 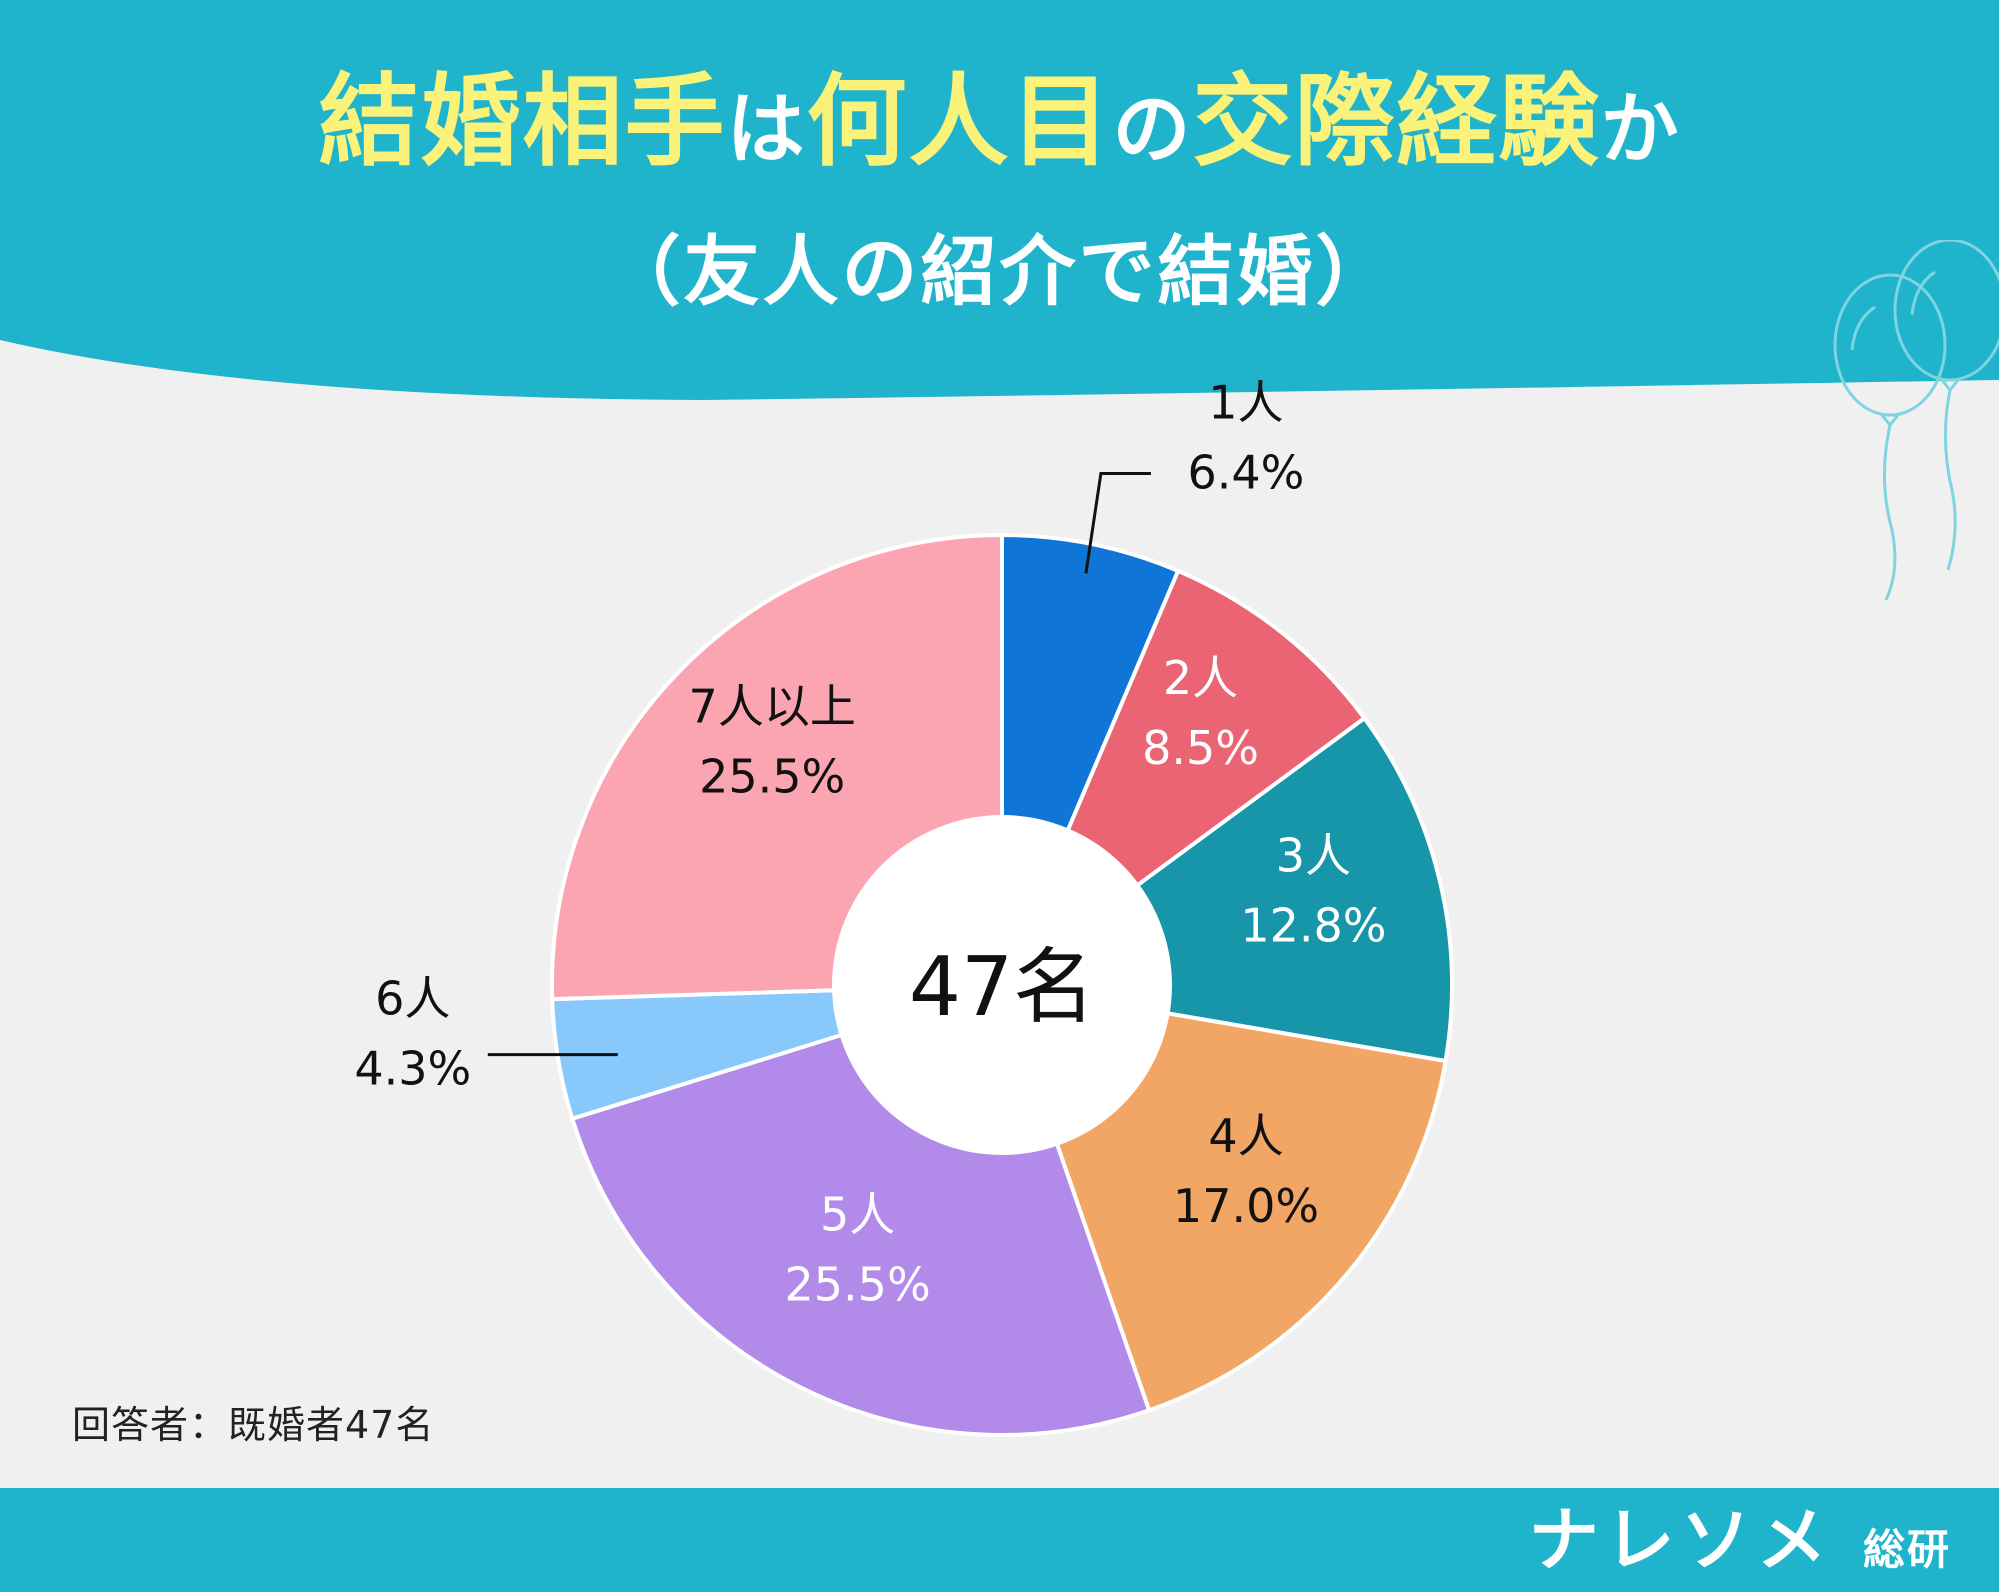 What do you see at coordinates (412, 1069) in the screenshot?
I see `slice-value-6: 4.3%` at bounding box center [412, 1069].